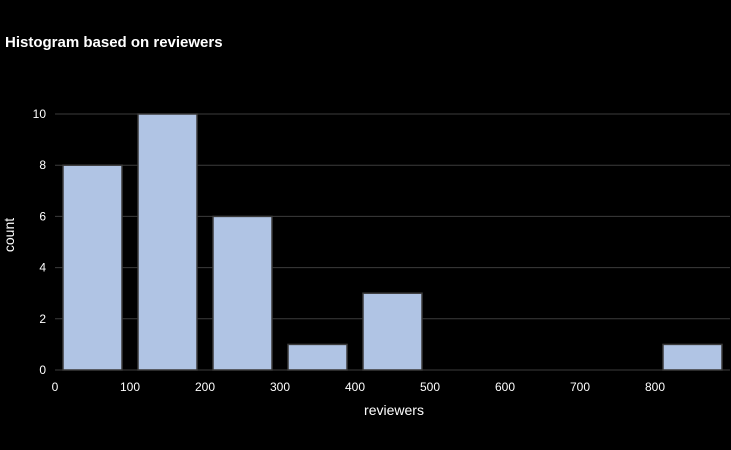  Describe the element at coordinates (114, 42) in the screenshot. I see `chart-title: Histogram based on reviewers` at that location.